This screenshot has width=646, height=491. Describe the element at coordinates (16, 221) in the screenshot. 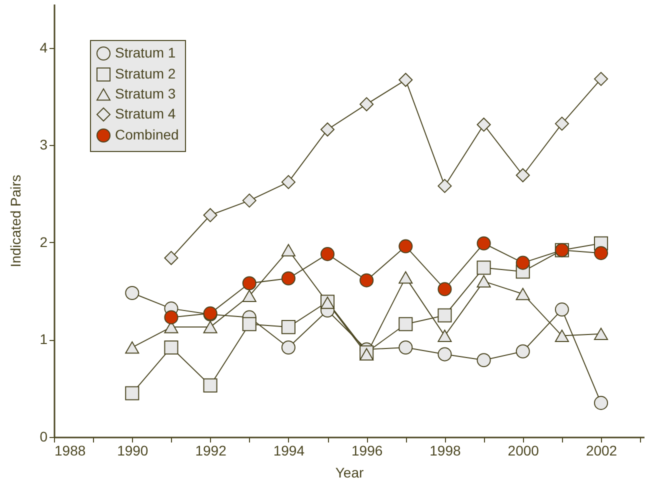

I see `y-axis-title: Indicated Pairs` at that location.